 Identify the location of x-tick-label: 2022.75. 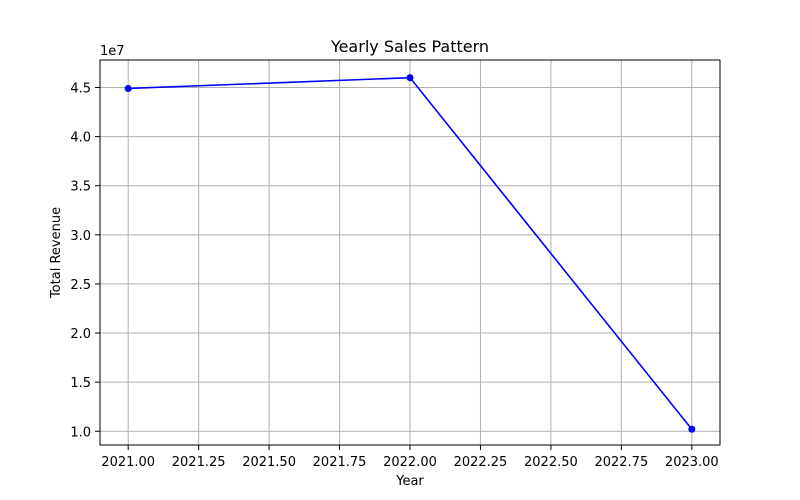
(621, 462).